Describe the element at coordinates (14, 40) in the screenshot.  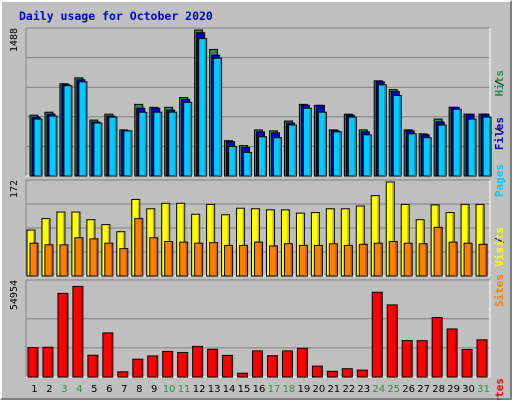
I see `y-max-label: 1488` at that location.